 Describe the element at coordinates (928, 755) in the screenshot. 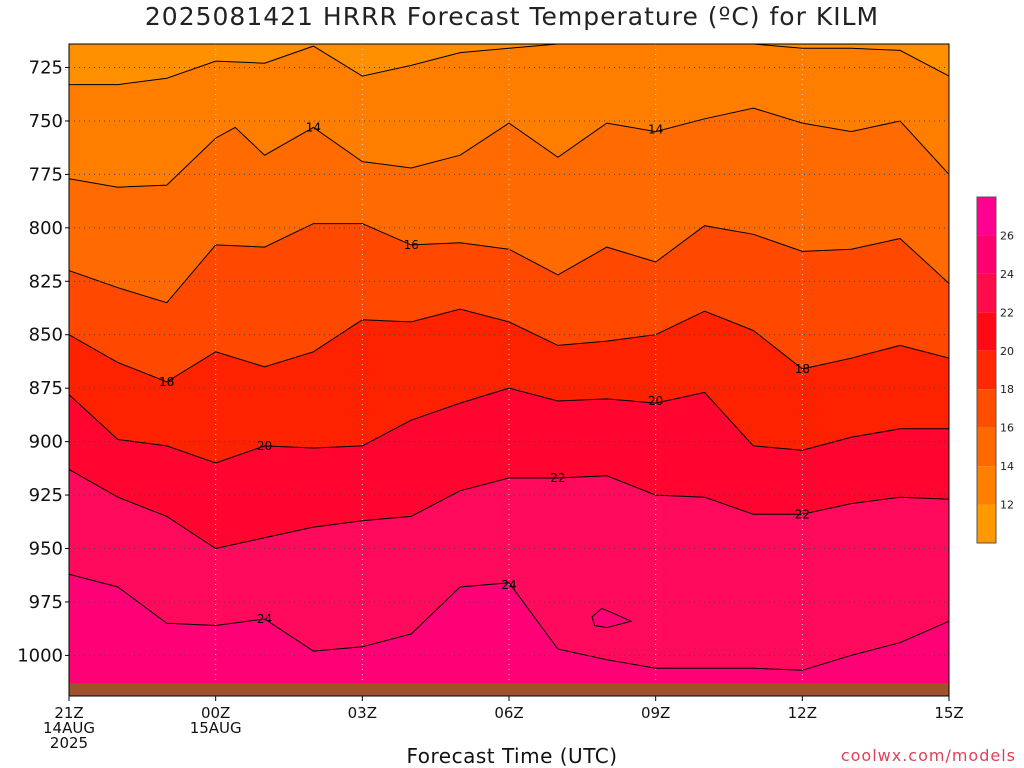

I see `credit-text: coolwx.com/models` at that location.